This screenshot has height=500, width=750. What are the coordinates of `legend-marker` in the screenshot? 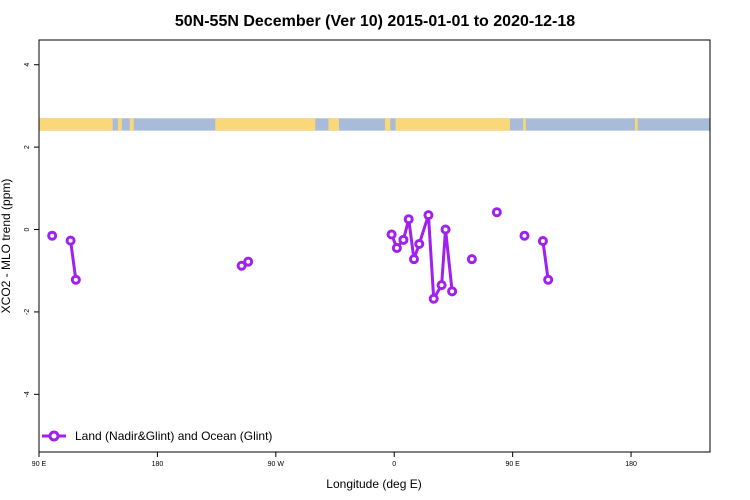 It's located at (54, 436).